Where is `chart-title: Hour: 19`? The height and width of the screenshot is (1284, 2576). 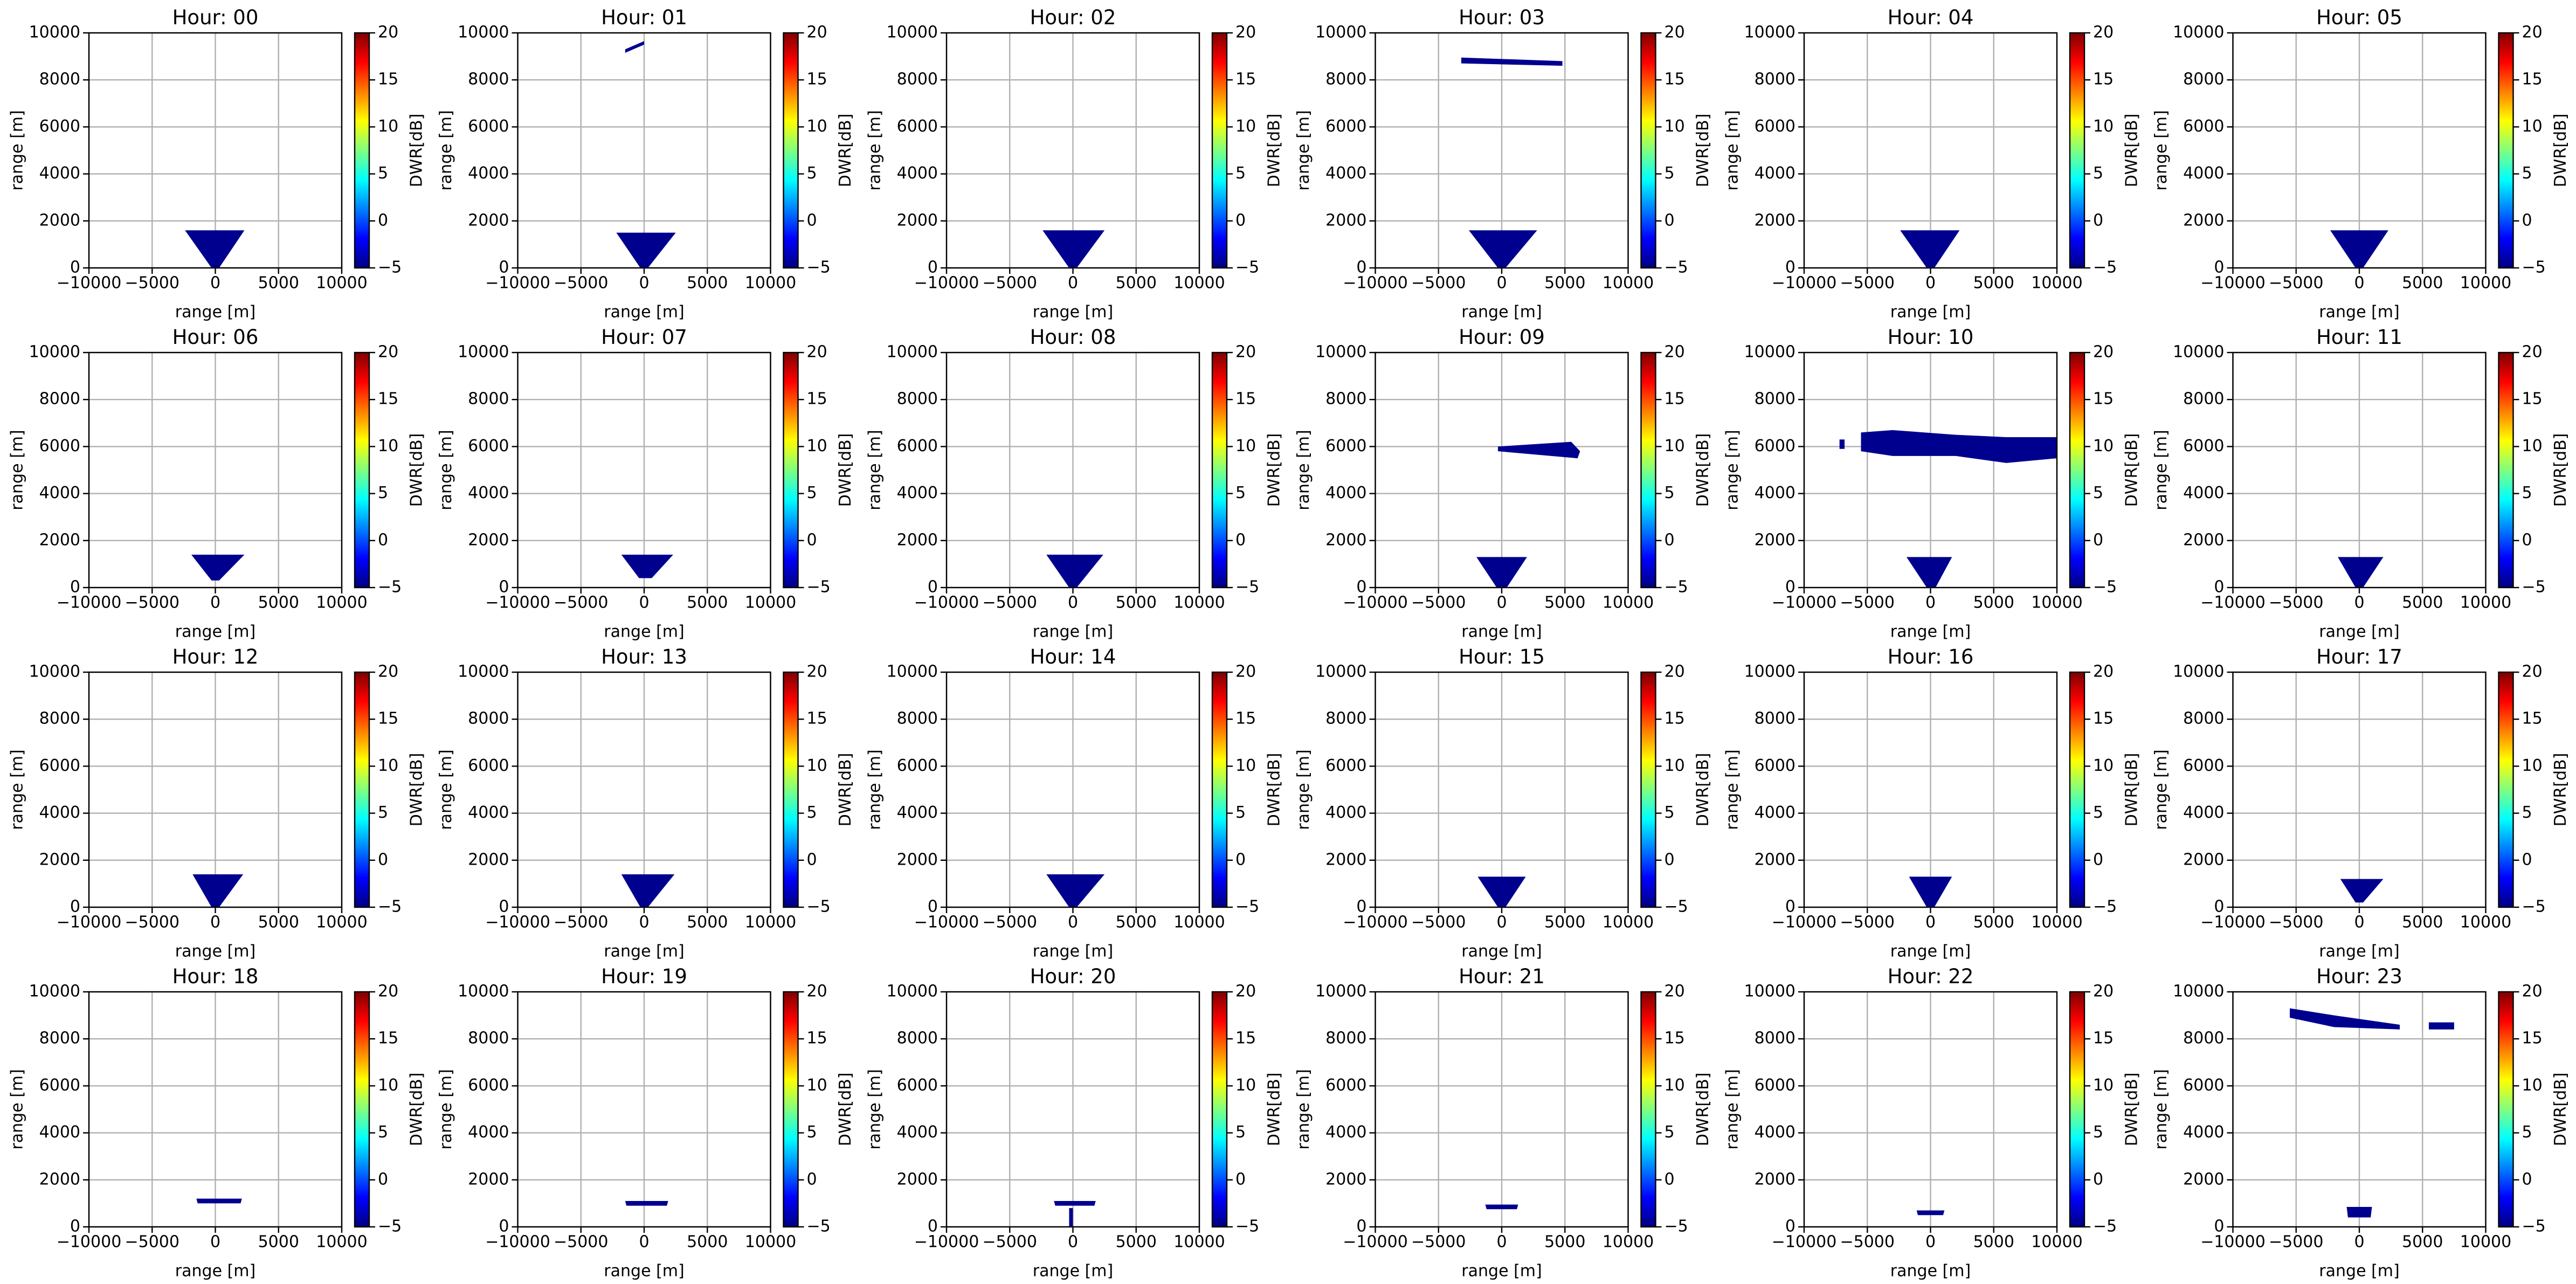 chart-title: Hour: 19 is located at coordinates (644, 976).